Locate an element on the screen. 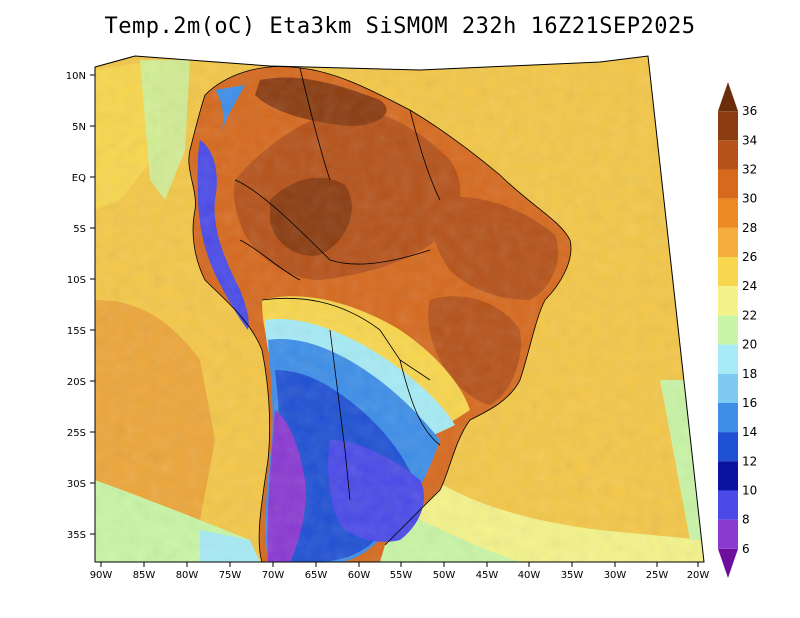 The height and width of the screenshot is (618, 800). lon-tick: 50W is located at coordinates (444, 571).